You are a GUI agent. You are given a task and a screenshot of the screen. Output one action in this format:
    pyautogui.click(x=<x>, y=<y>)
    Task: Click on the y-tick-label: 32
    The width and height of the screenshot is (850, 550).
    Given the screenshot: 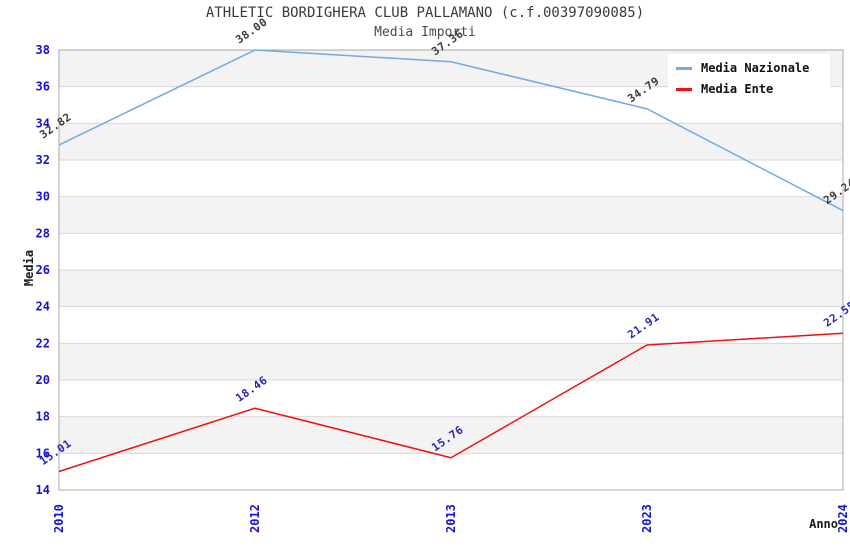 What is the action you would take?
    pyautogui.click(x=43, y=160)
    